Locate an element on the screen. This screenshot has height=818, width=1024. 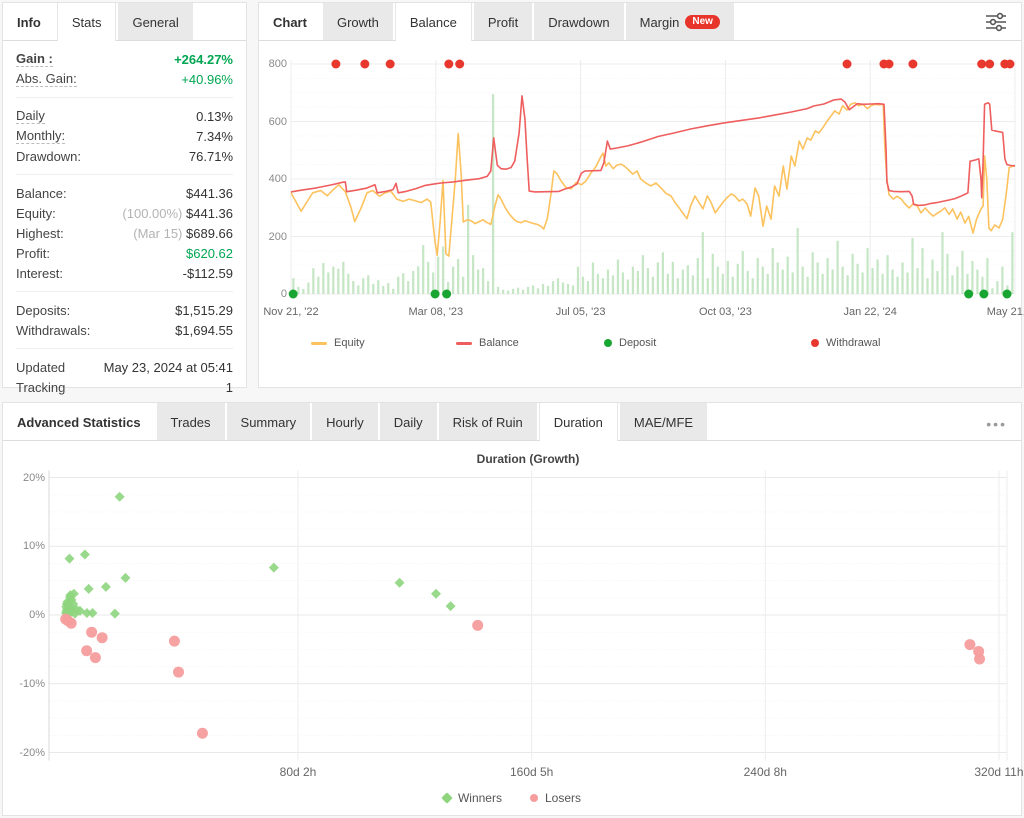
stat-label: Balance: is located at coordinates (41, 193).